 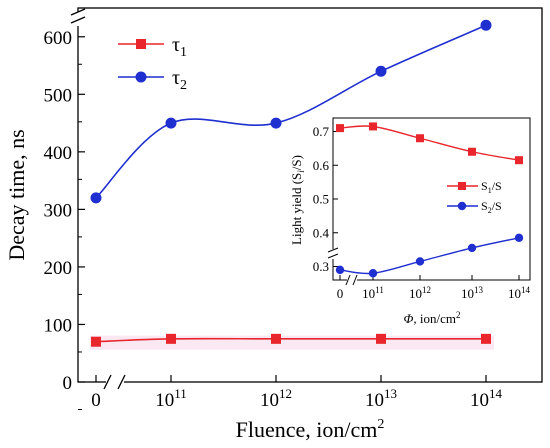 I want to click on main-y-tick-label: 500, so click(x=58, y=95).